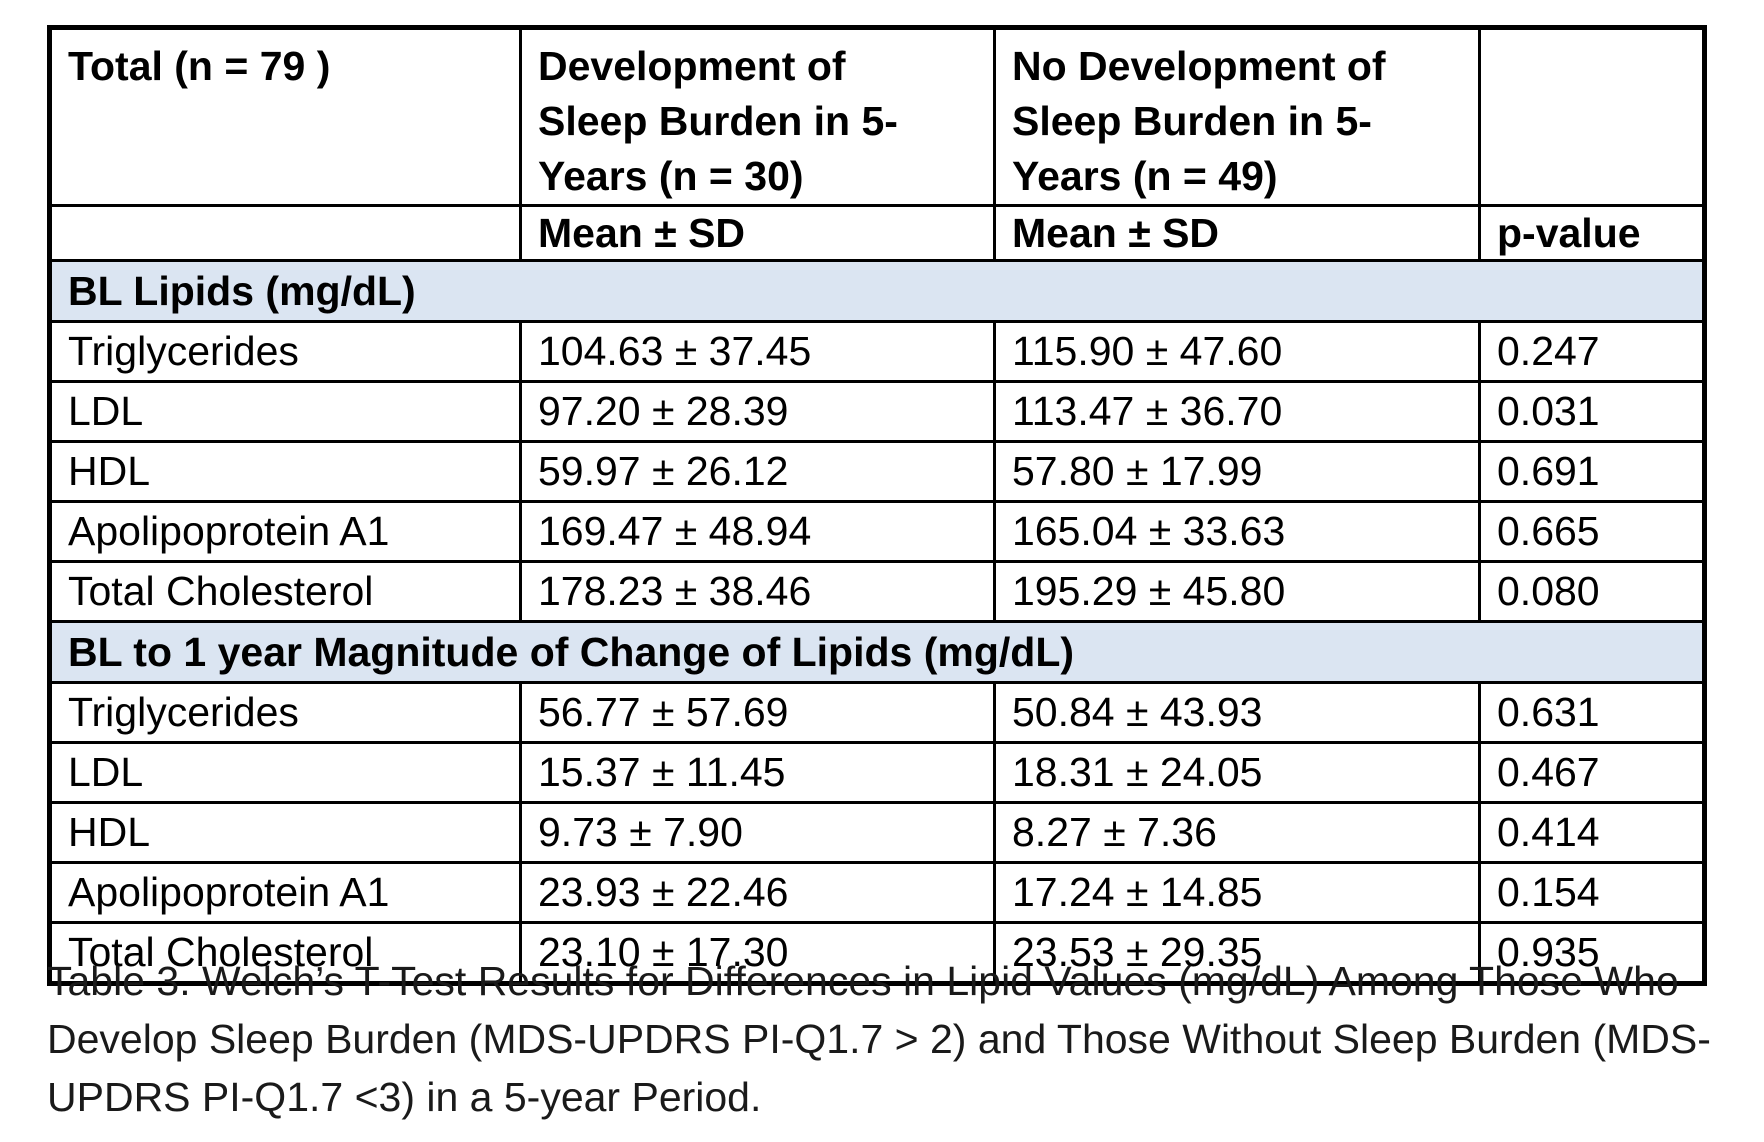 This screenshot has height=1142, width=1764. I want to click on col-header-total: Total (n = 79 ), so click(285, 116).